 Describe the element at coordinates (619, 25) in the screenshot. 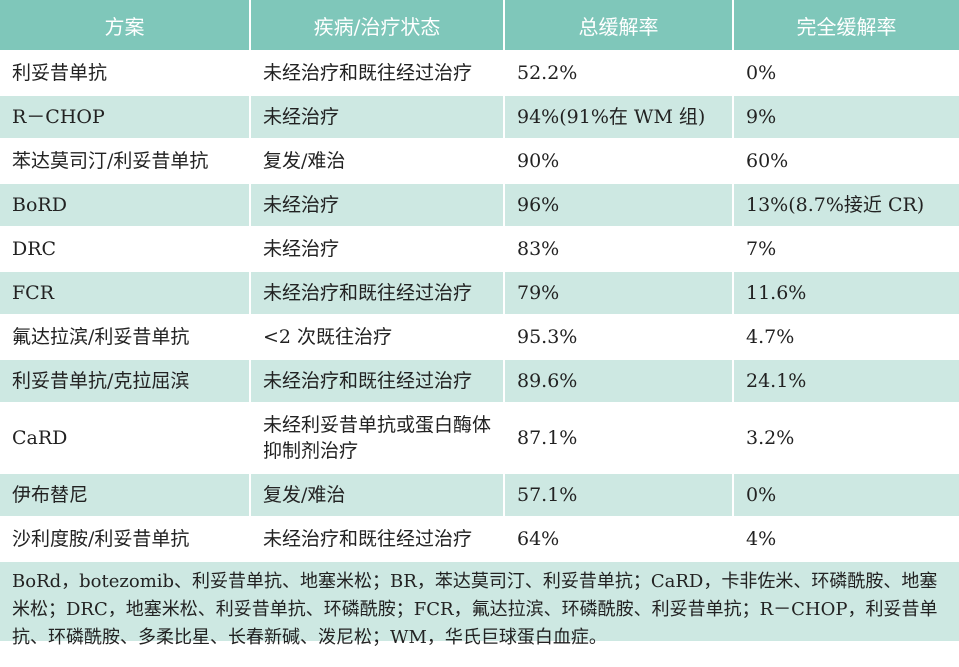

I see `header-overall-response: 总缓解率` at that location.